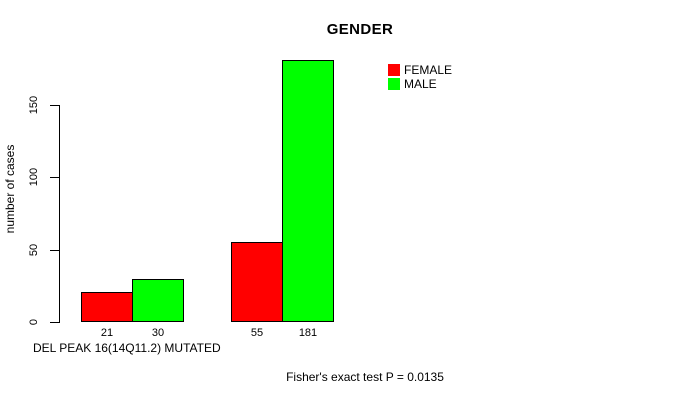  I want to click on chart-title: GENDER, so click(360, 29).